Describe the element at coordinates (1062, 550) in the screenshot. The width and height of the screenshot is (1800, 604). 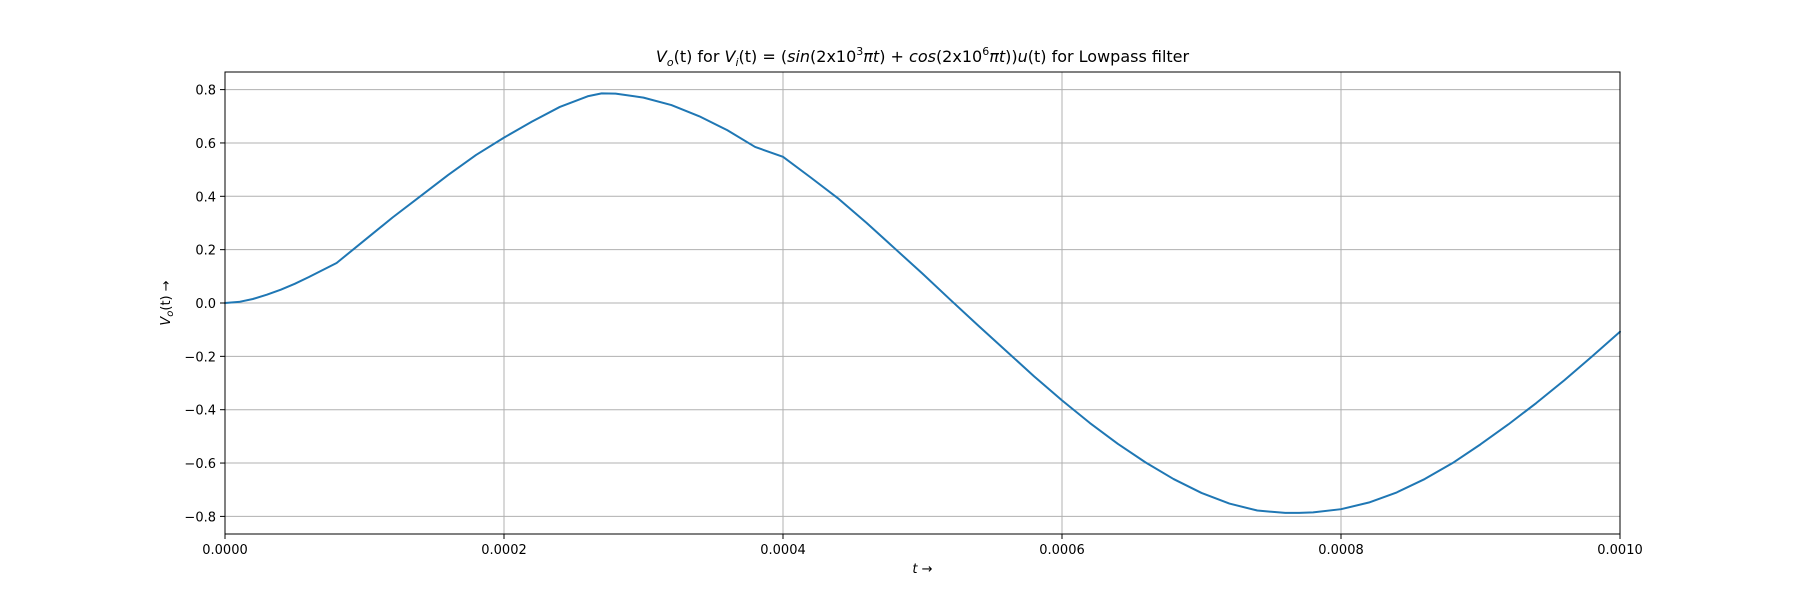
I see `x-tick-label: 0.0006` at that location.